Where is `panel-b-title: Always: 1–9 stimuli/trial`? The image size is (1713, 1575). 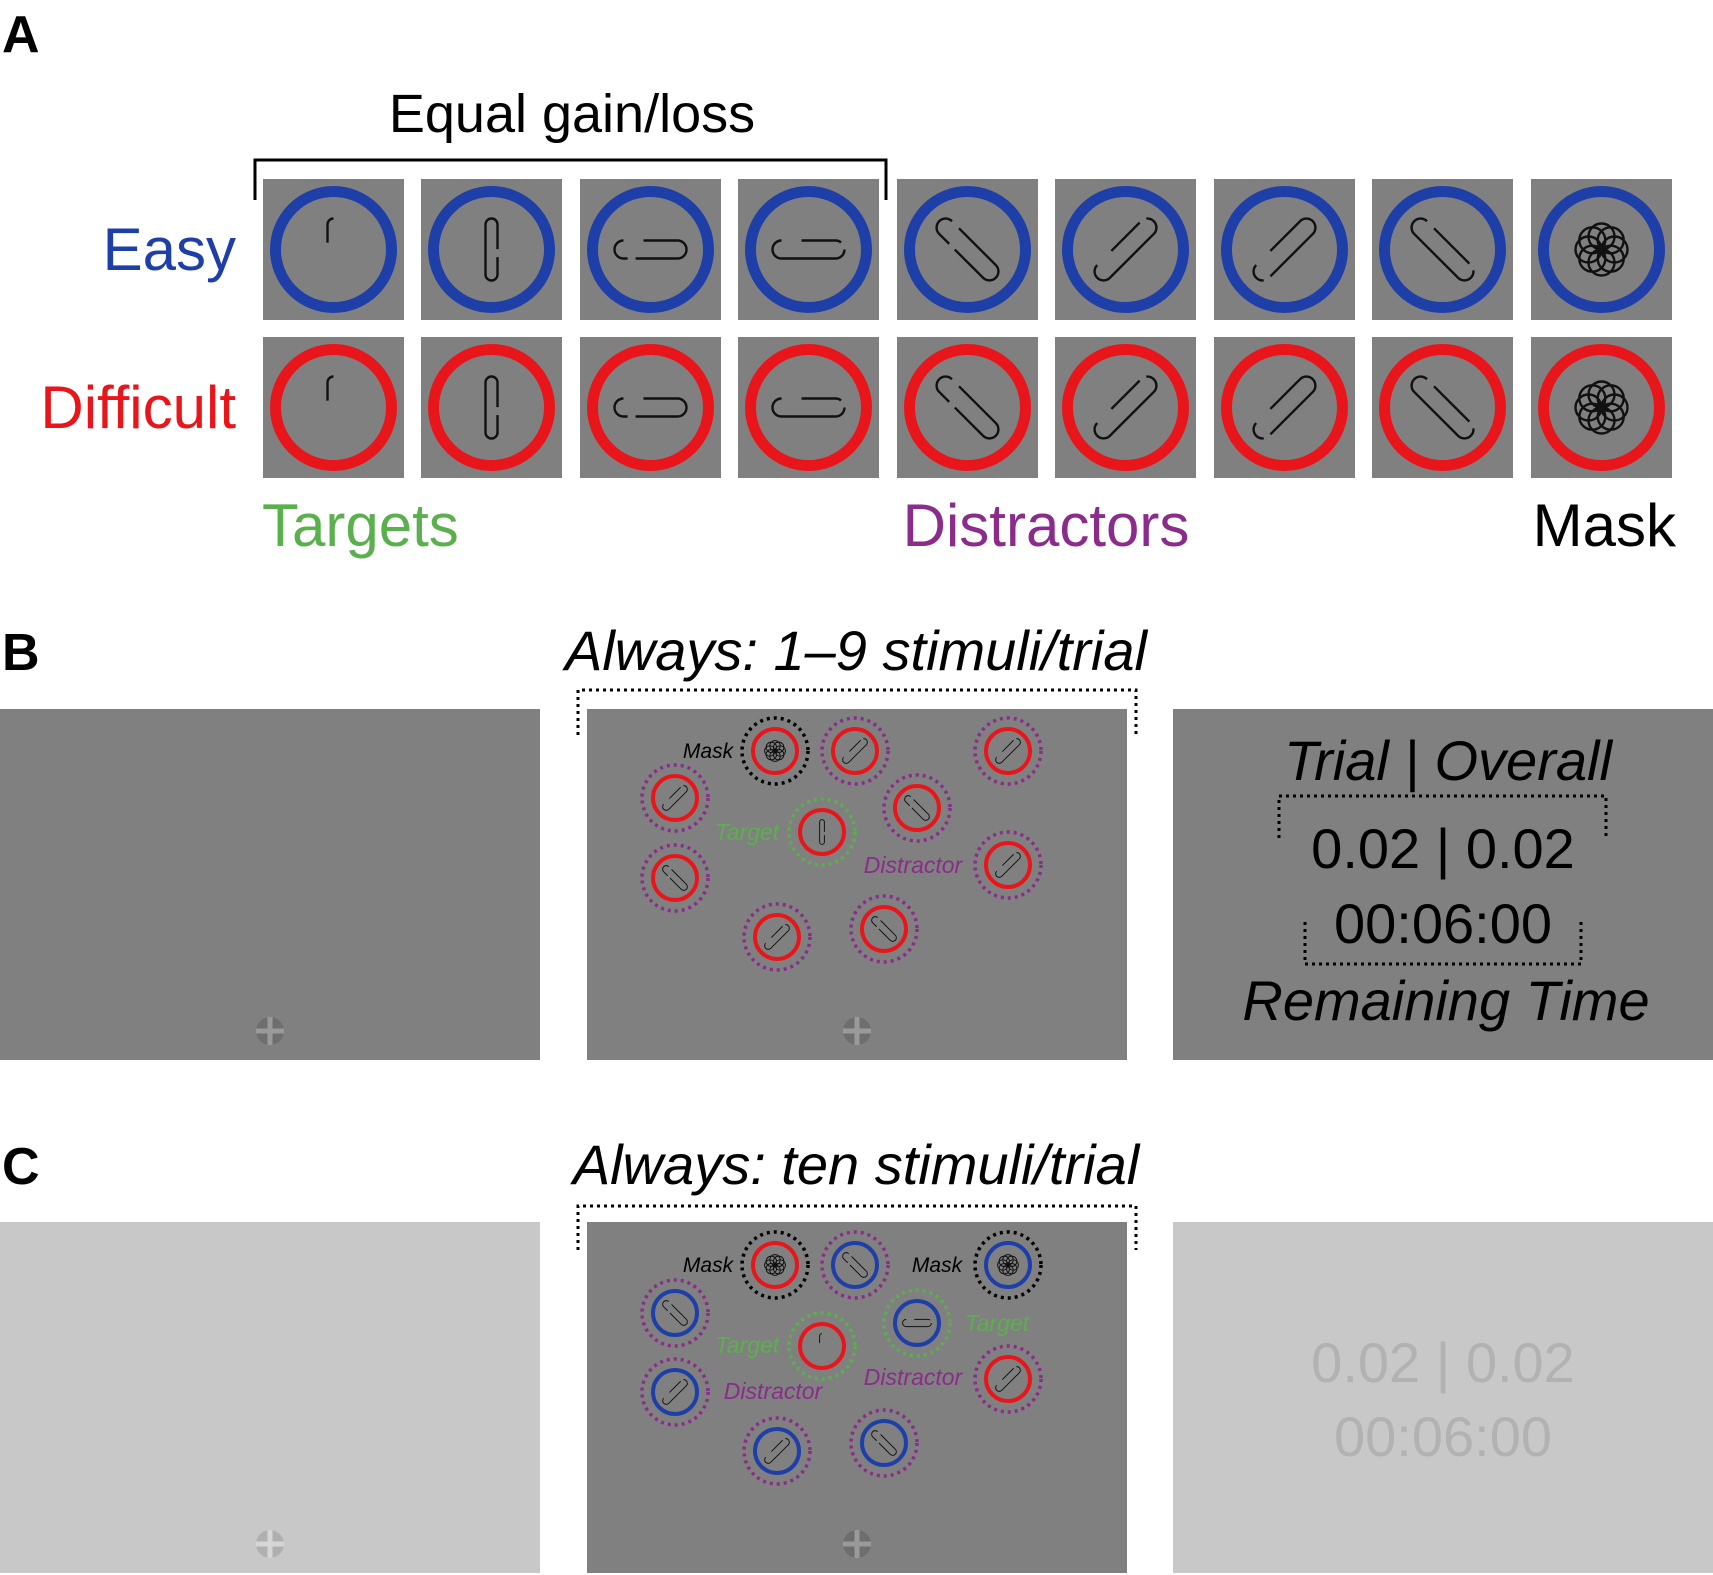
panel-b-title: Always: 1–9 stimuli/trial is located at coordinates (855, 650).